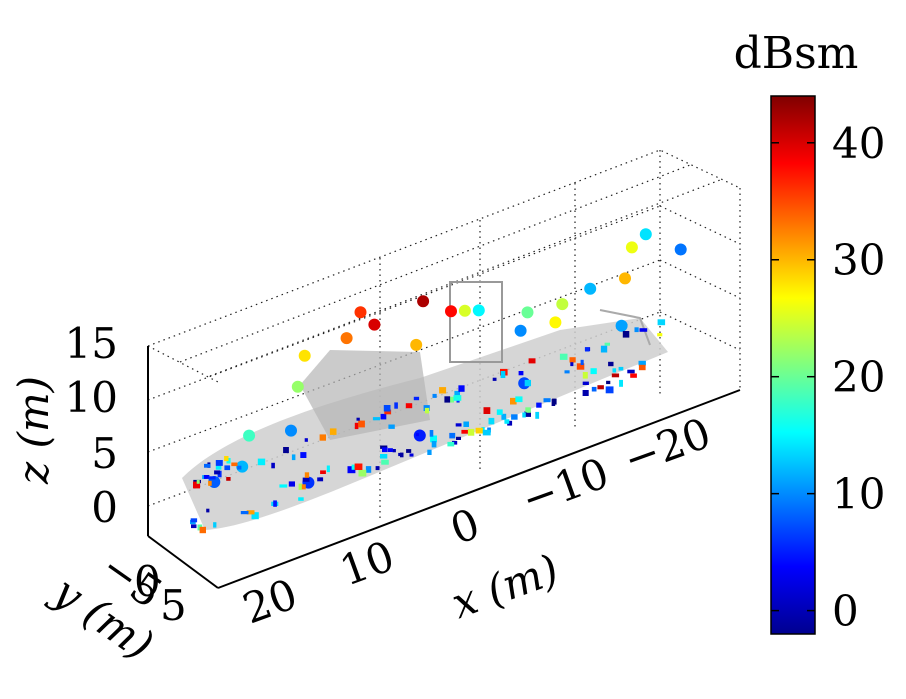 Image resolution: width=906 pixels, height=699 pixels. What do you see at coordinates (845, 611) in the screenshot?
I see `colorbar-tick-label: 0` at bounding box center [845, 611].